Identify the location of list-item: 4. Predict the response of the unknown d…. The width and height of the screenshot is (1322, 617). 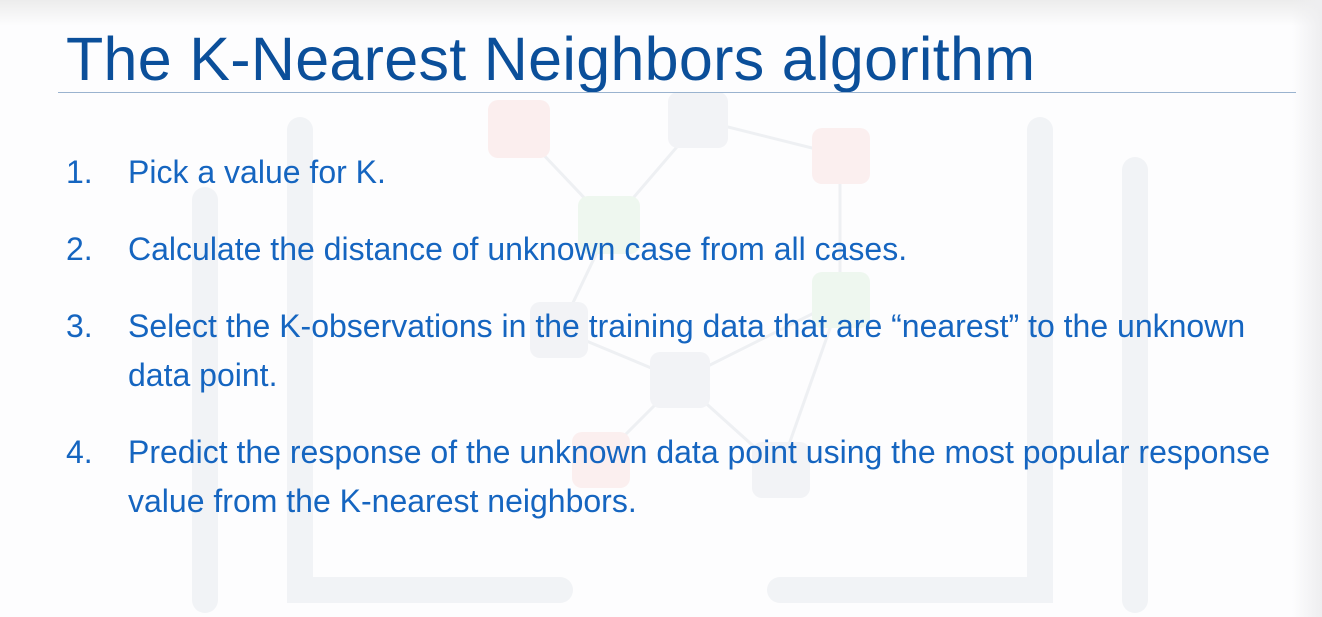
(681, 477).